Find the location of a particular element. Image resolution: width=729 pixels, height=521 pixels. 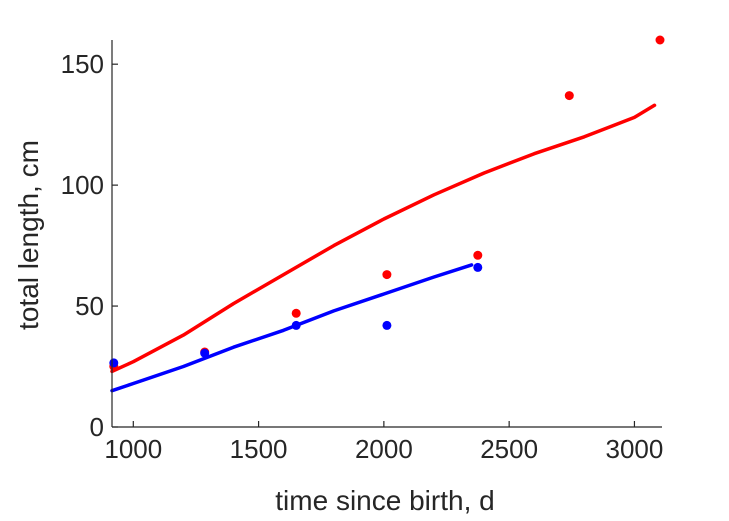

y-axis-label: total length, cm is located at coordinates (28, 235).